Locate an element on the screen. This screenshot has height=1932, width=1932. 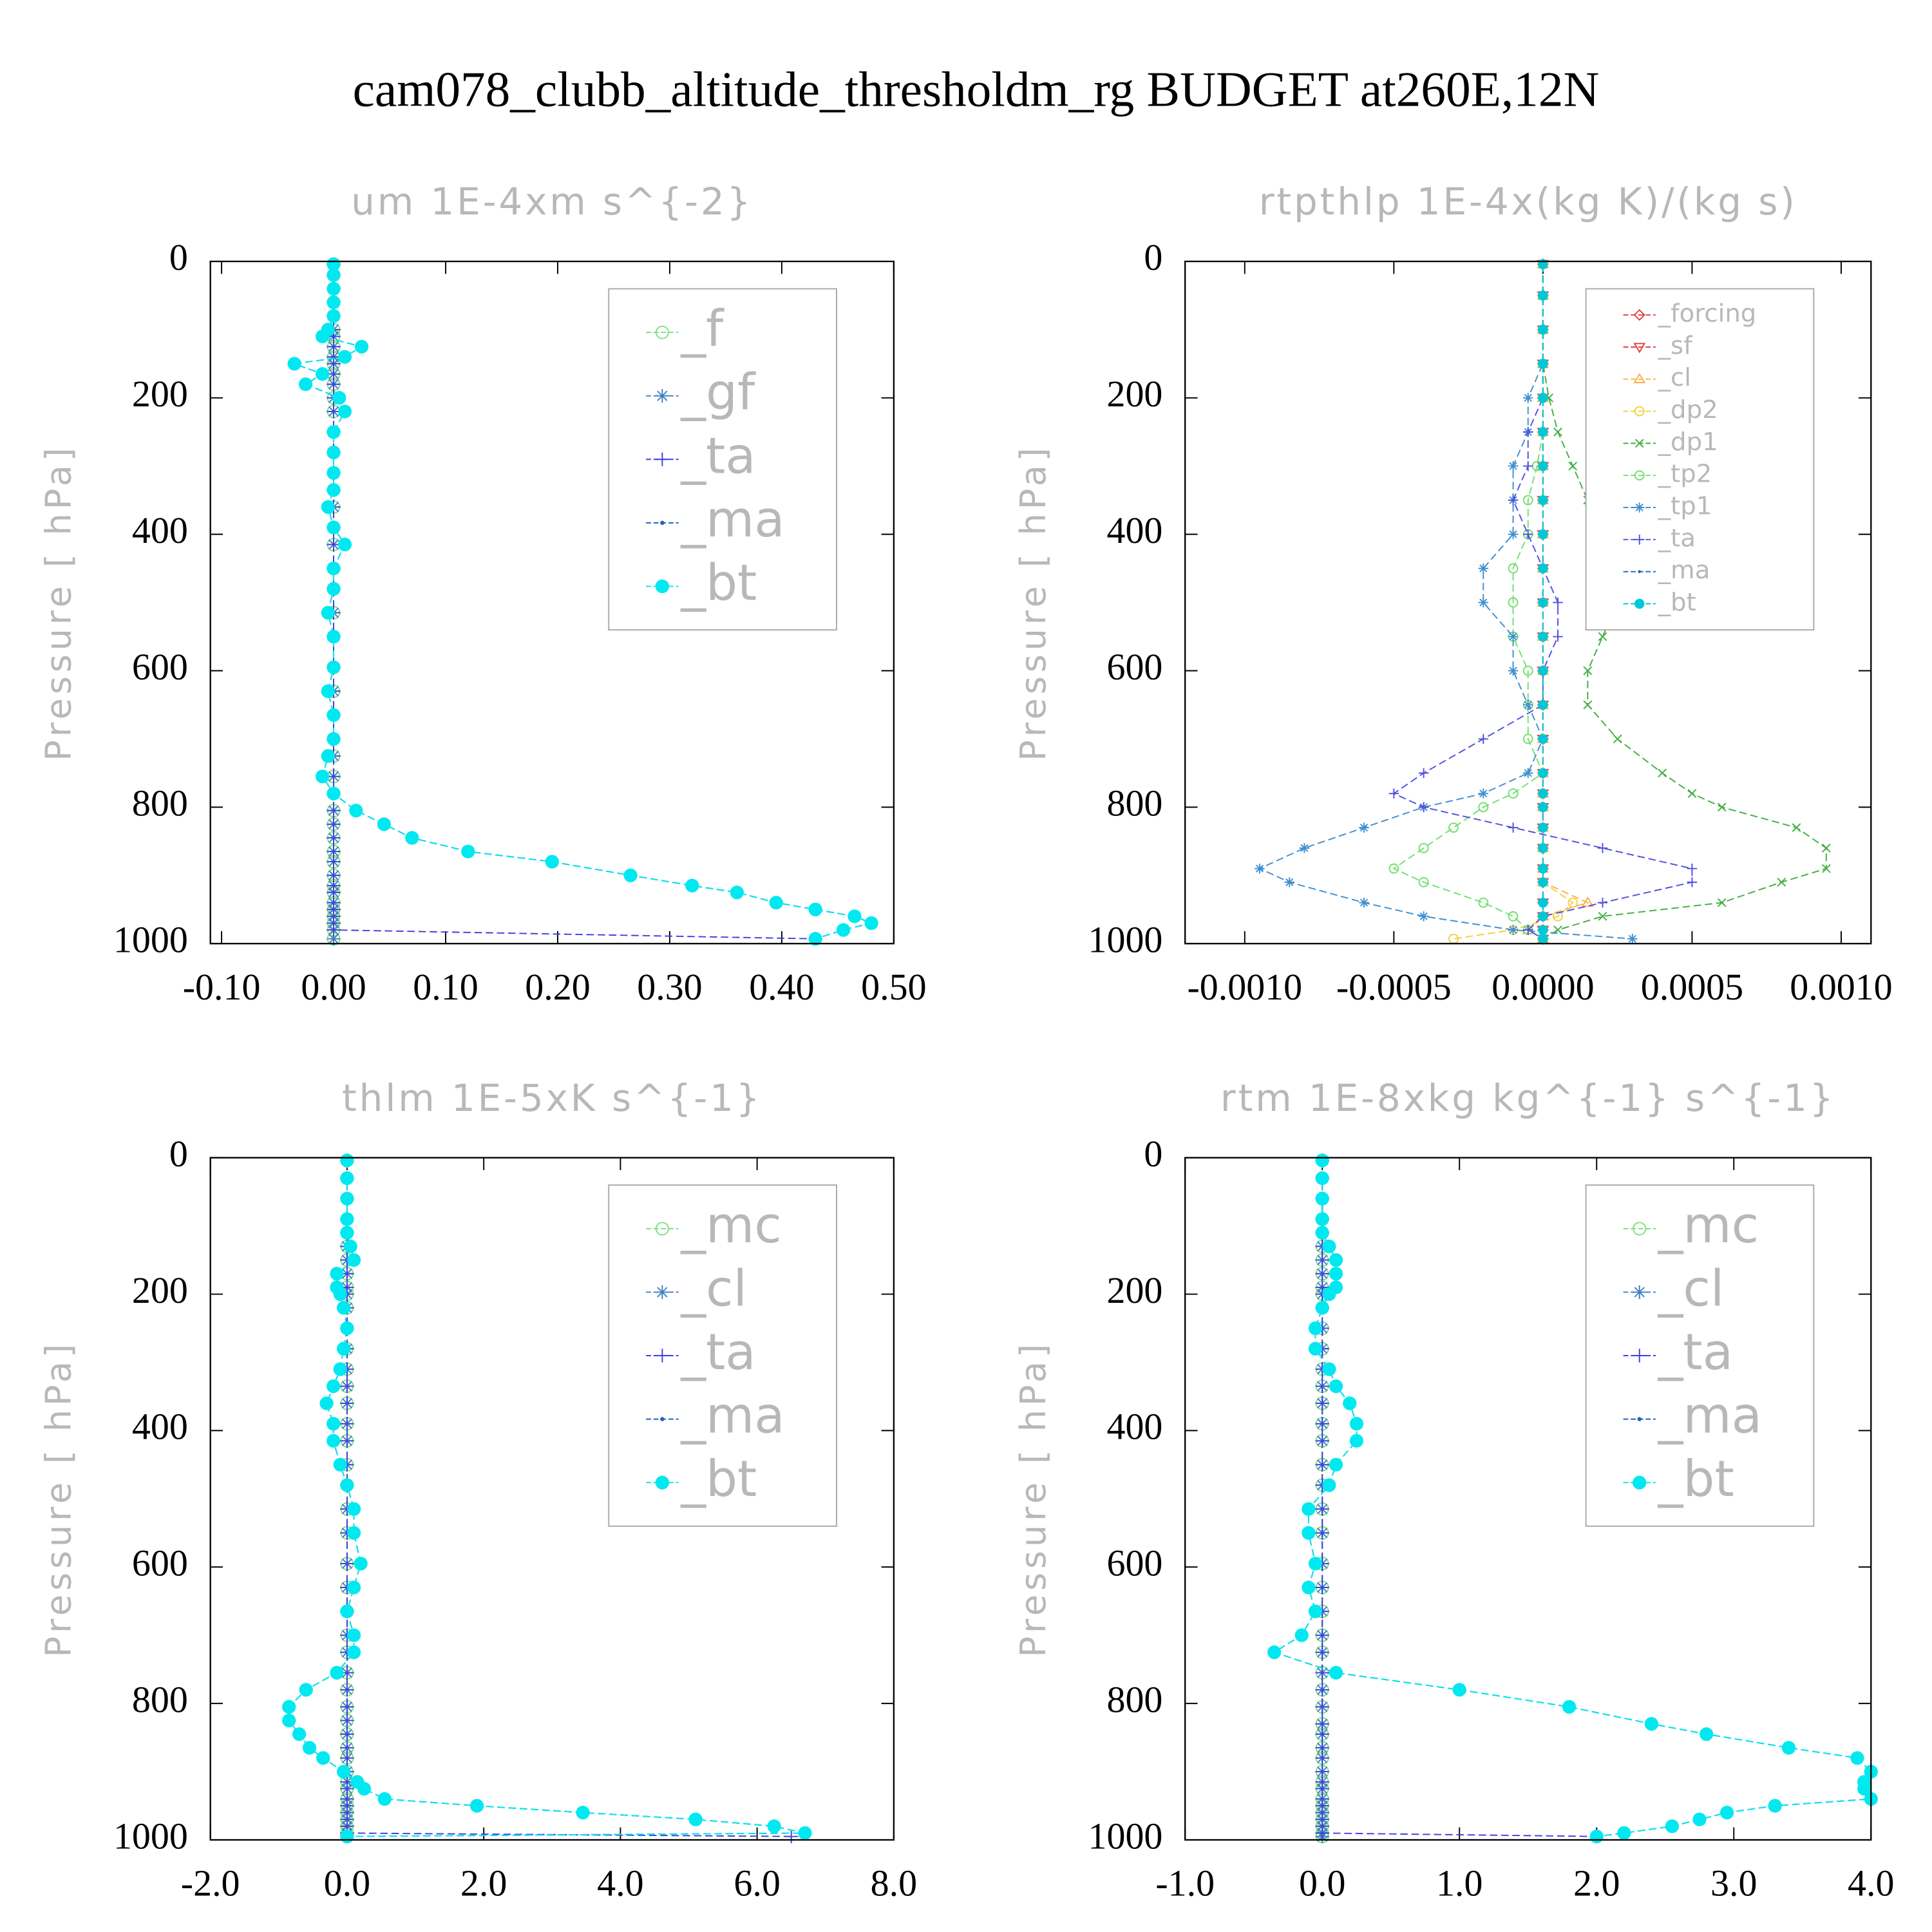
legend-label: _ta is located at coordinates (717, 1352).